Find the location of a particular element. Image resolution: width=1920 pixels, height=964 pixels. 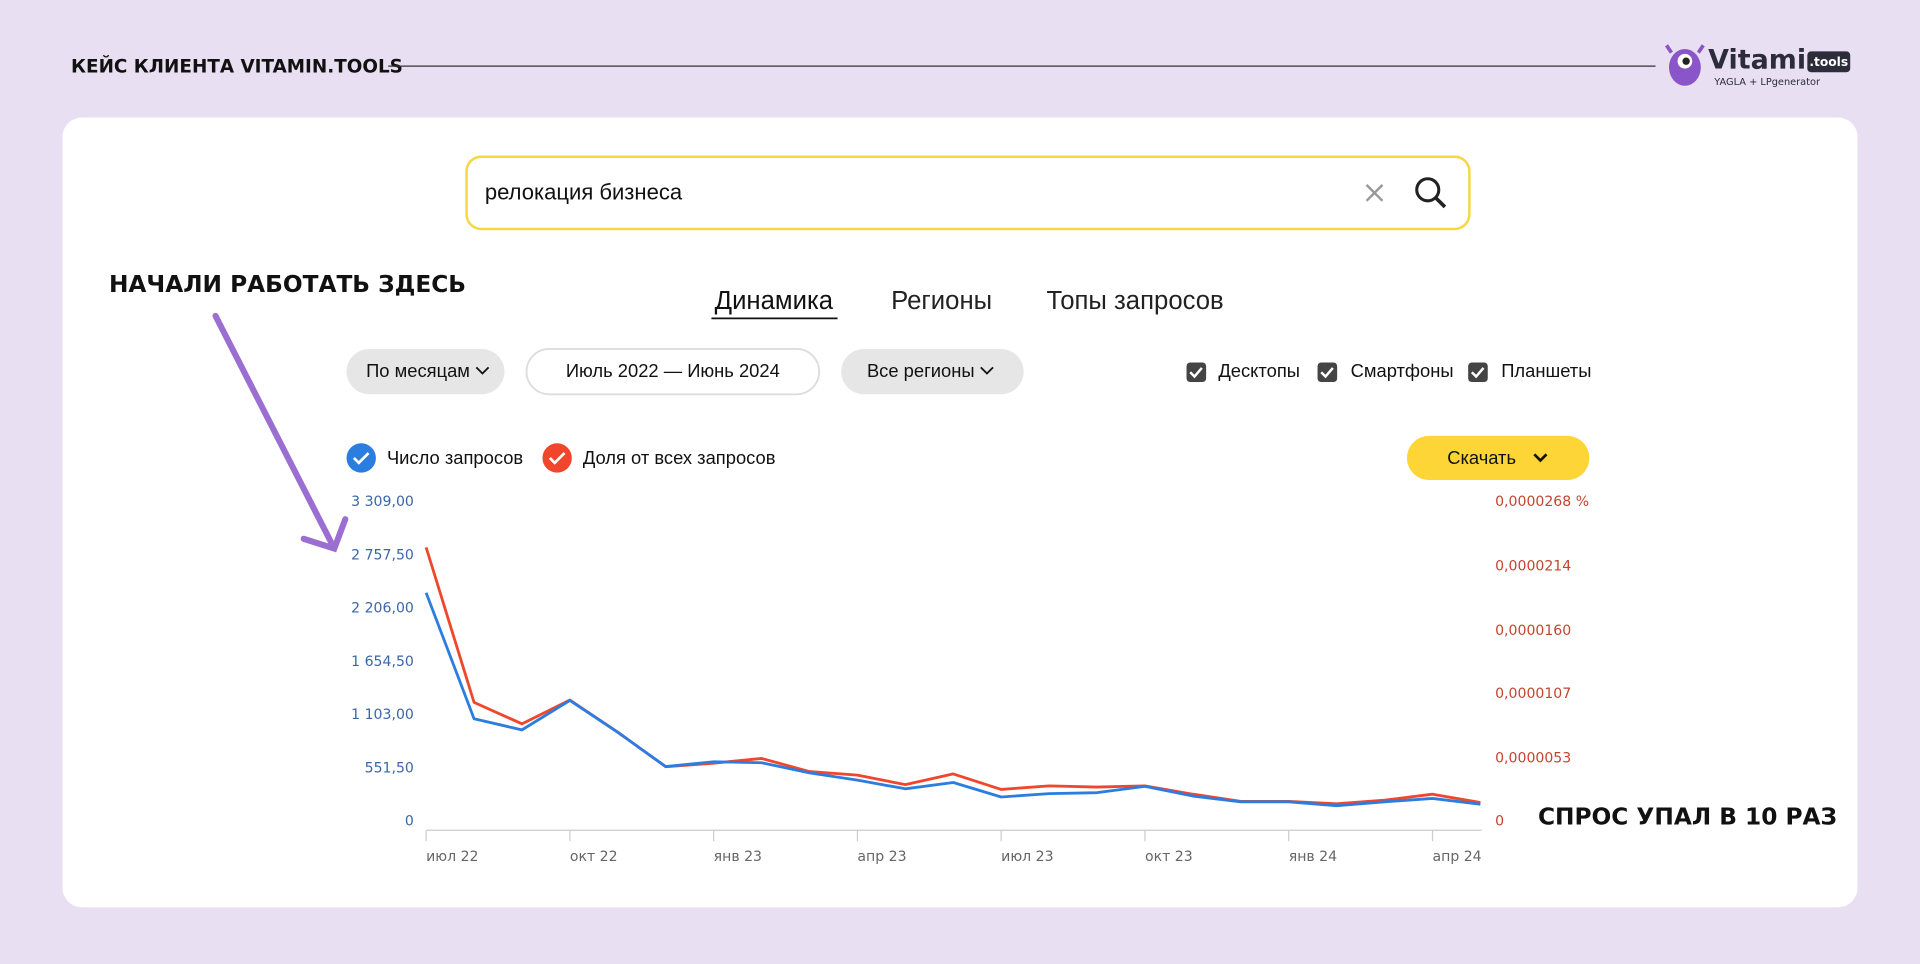

series-line is located at coordinates (952, 700).